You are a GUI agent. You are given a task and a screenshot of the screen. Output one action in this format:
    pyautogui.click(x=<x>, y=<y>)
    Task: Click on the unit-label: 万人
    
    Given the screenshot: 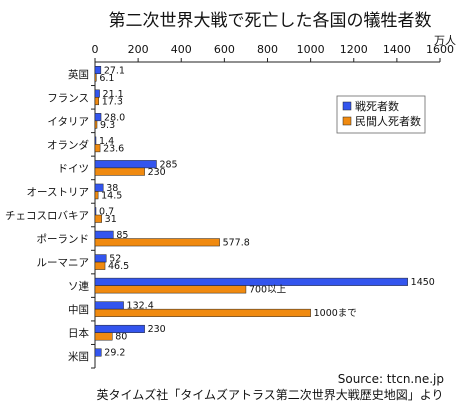 What is the action you would take?
    pyautogui.click(x=445, y=40)
    